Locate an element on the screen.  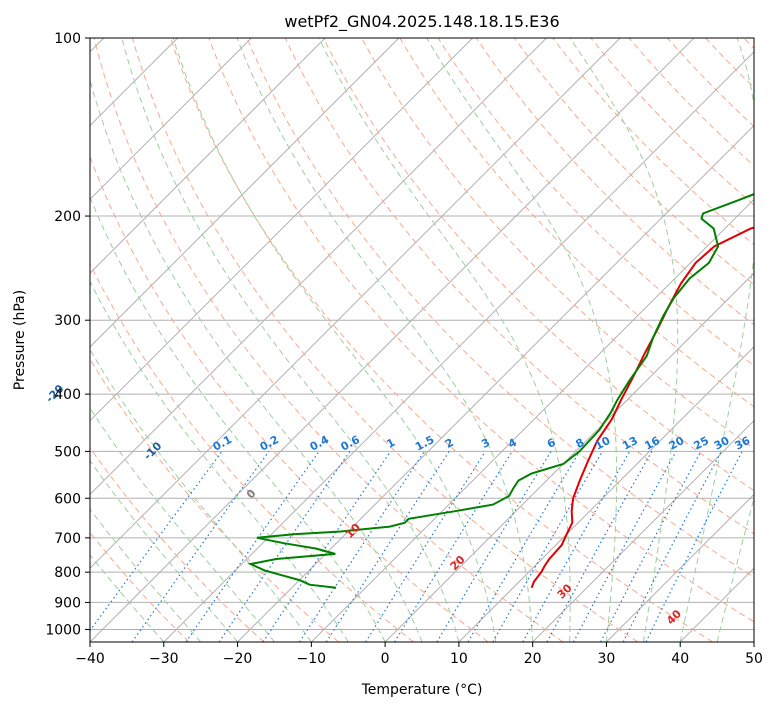
mixing-ratio-label: 4 is located at coordinates (512, 443).